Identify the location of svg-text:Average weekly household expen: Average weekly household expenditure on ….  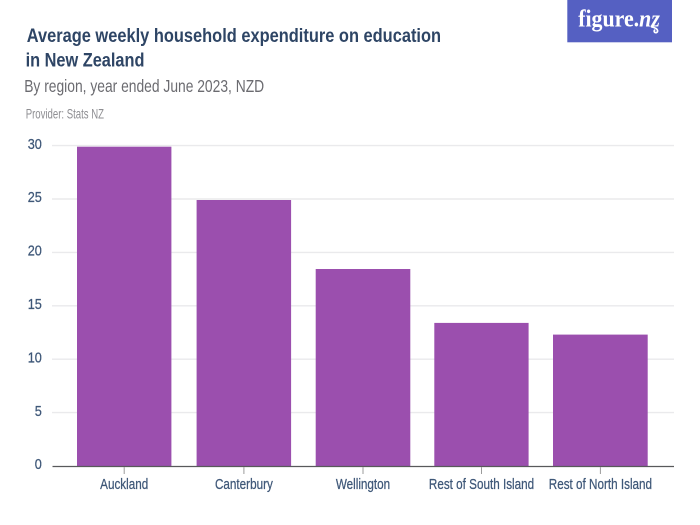
(234, 35).